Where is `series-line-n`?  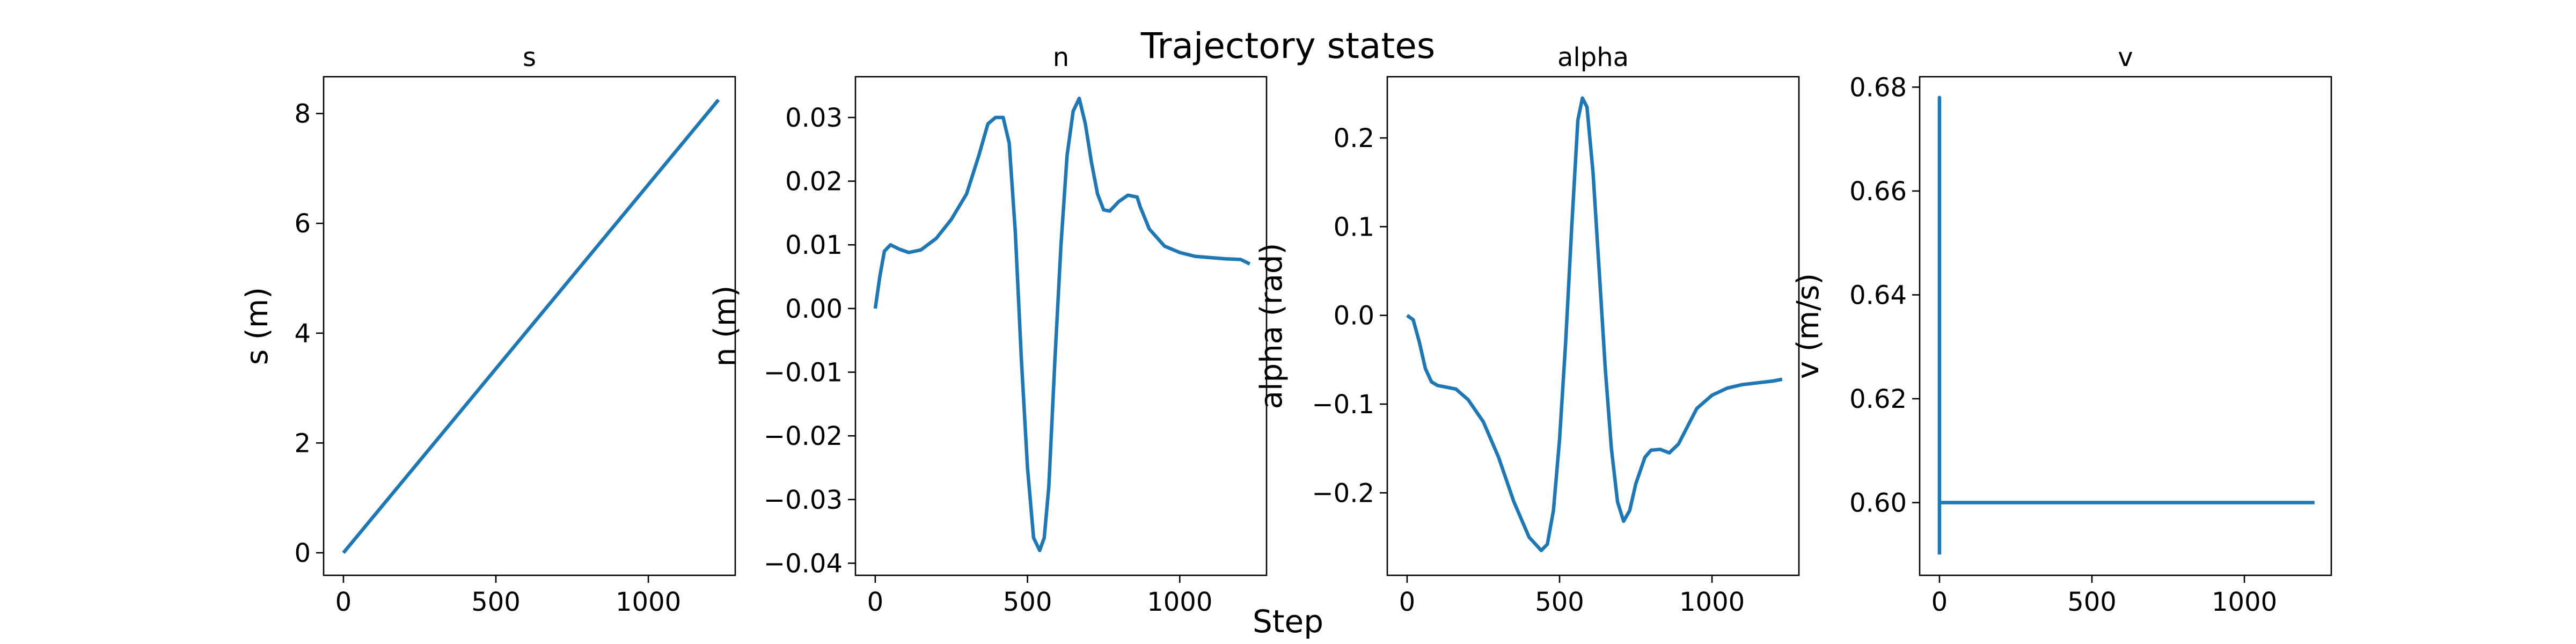
series-line-n is located at coordinates (1062, 324).